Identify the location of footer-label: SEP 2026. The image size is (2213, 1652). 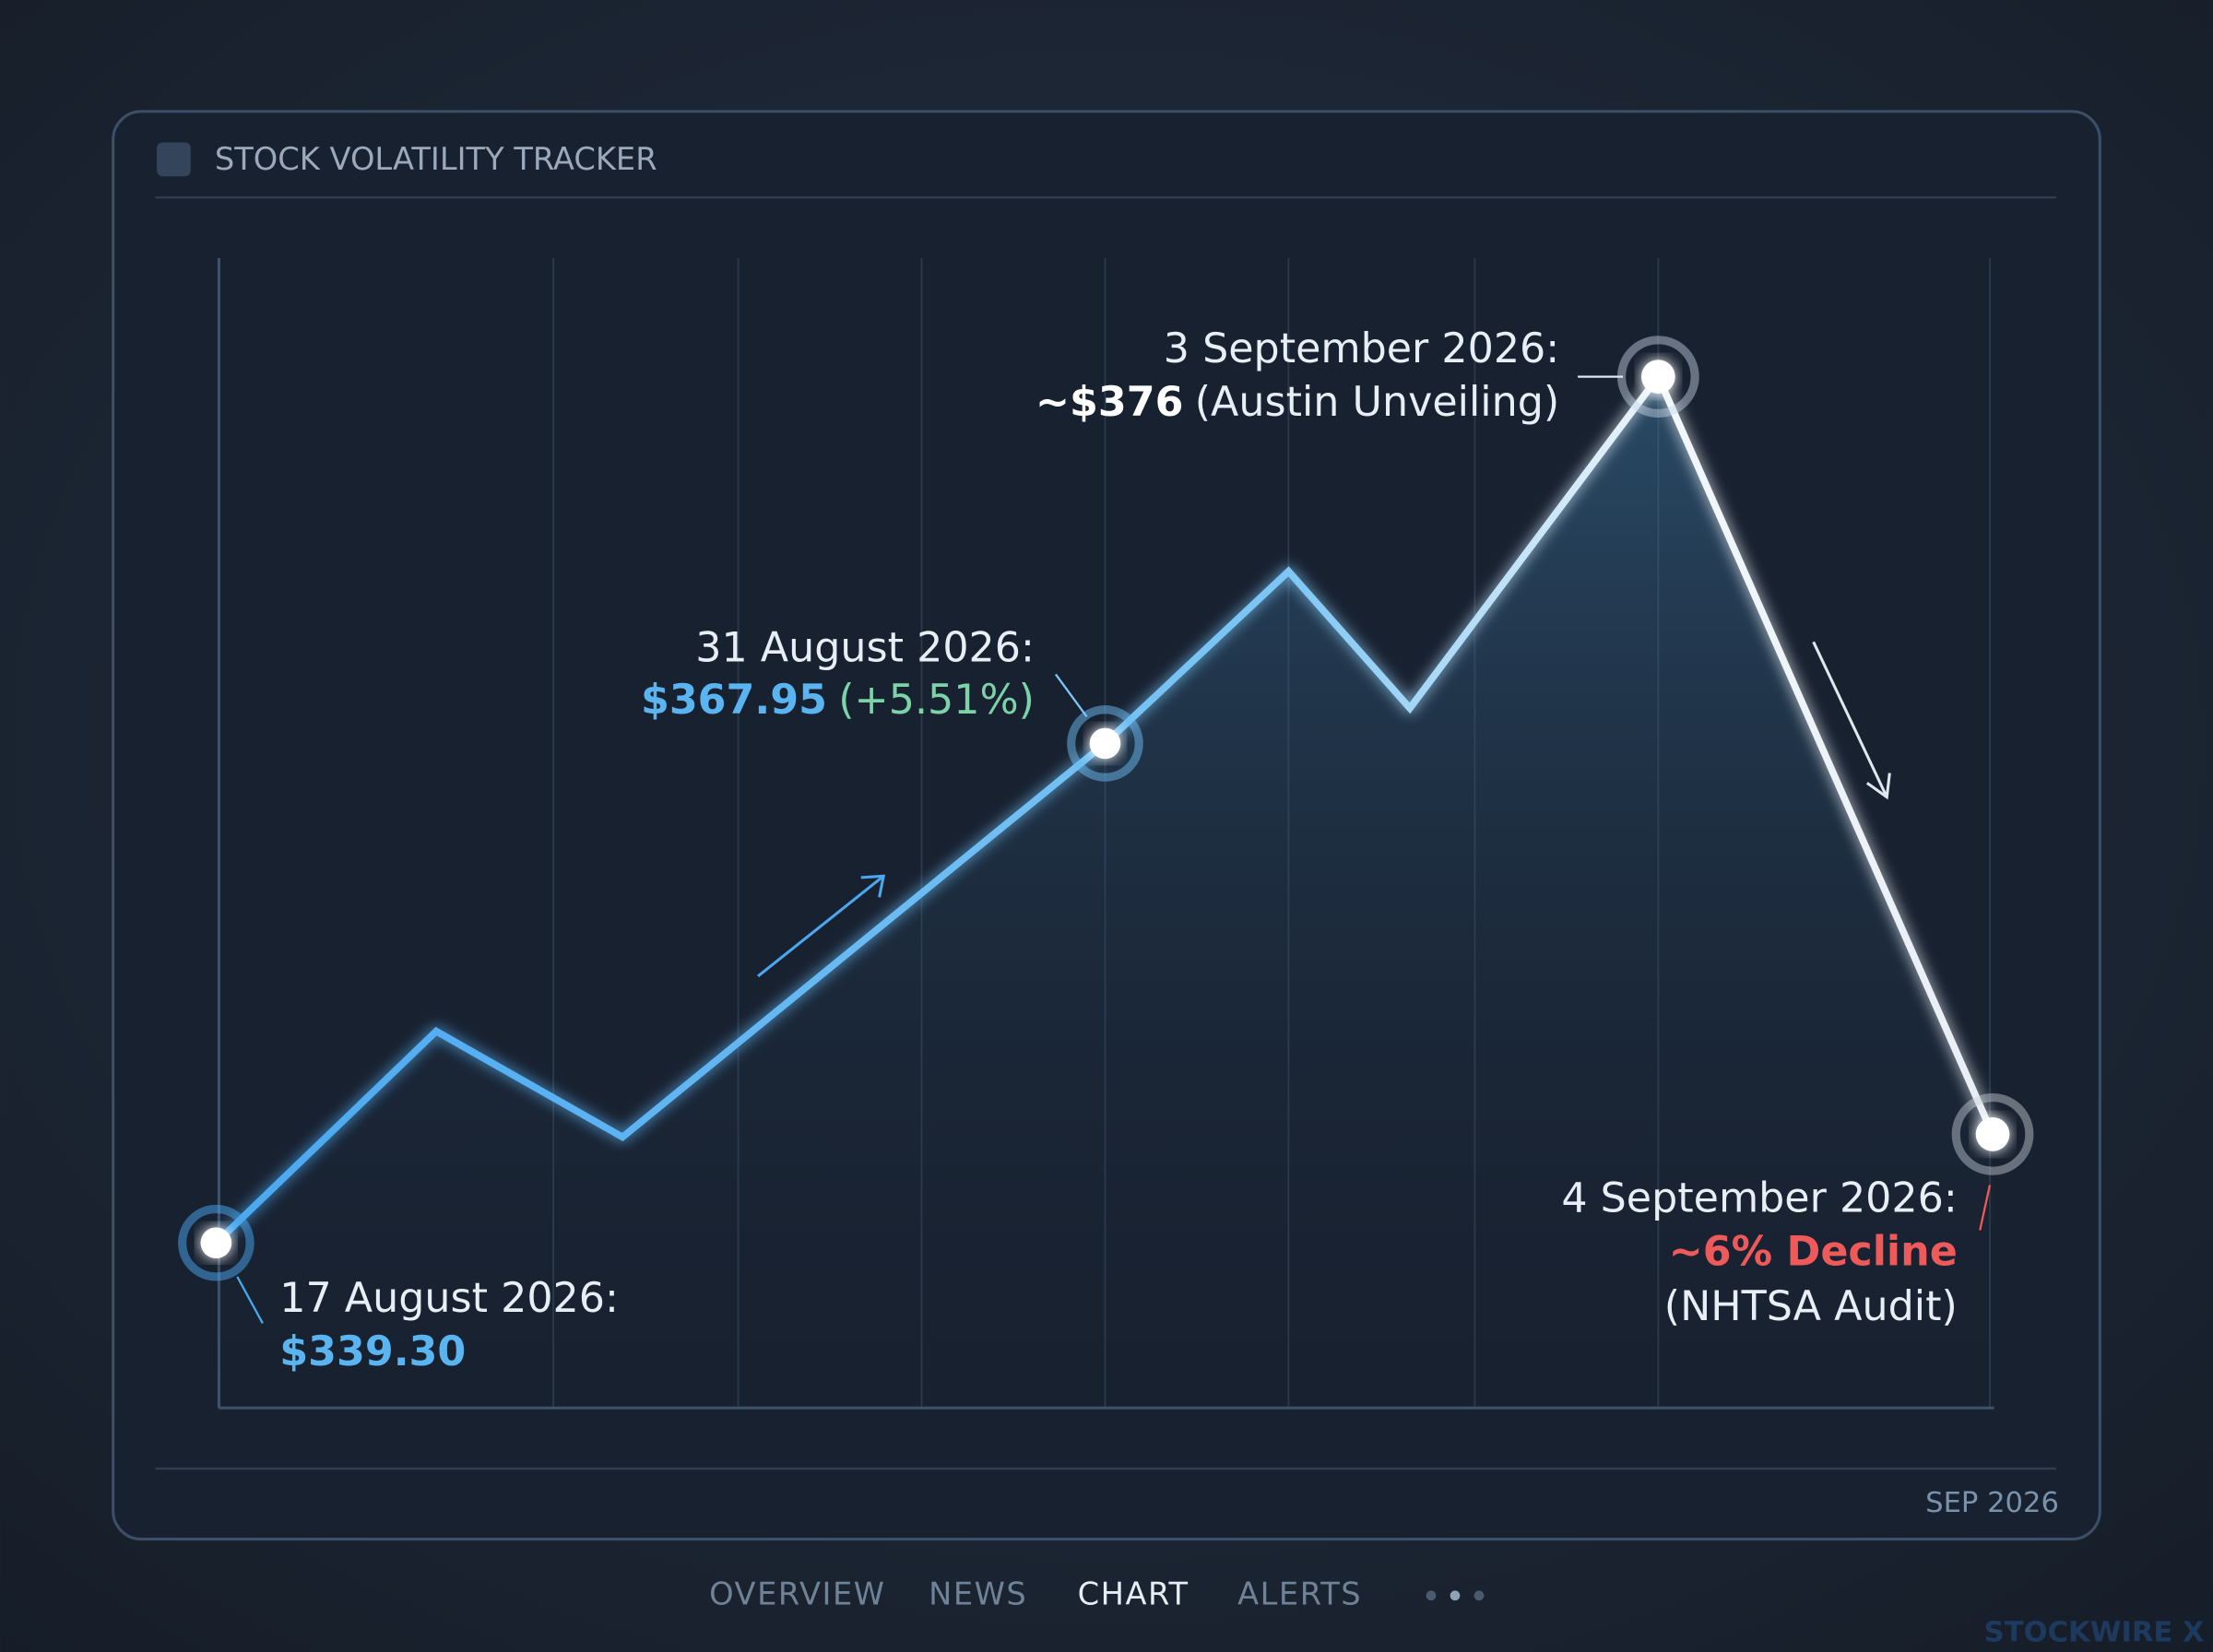
(1992, 1503).